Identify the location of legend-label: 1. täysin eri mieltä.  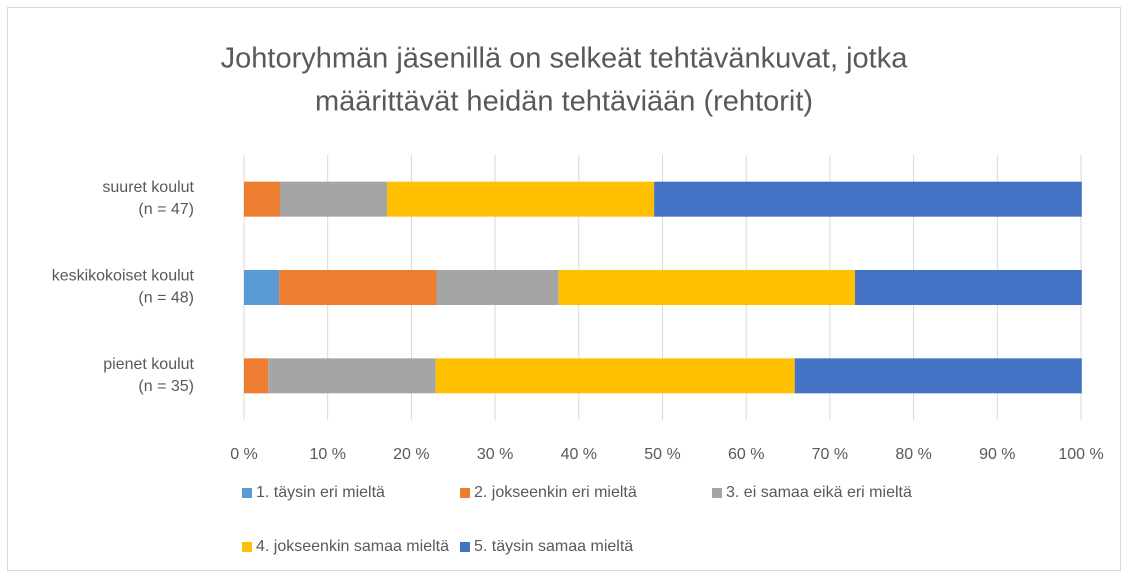
(320, 492).